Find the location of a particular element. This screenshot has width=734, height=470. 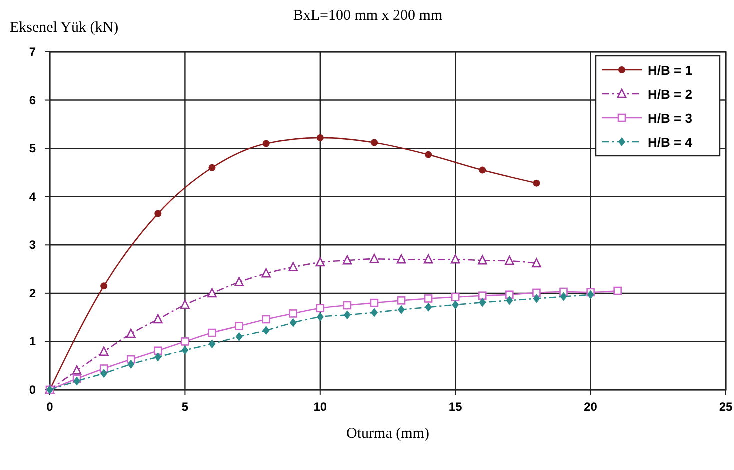

y-tick-label: 5 is located at coordinates (32, 149).